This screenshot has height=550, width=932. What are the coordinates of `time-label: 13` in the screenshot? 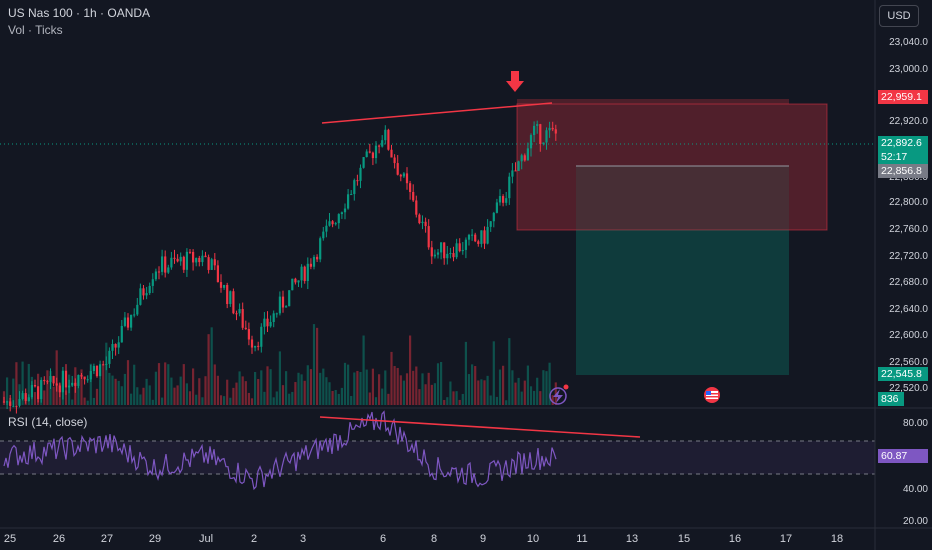 It's located at (632, 539).